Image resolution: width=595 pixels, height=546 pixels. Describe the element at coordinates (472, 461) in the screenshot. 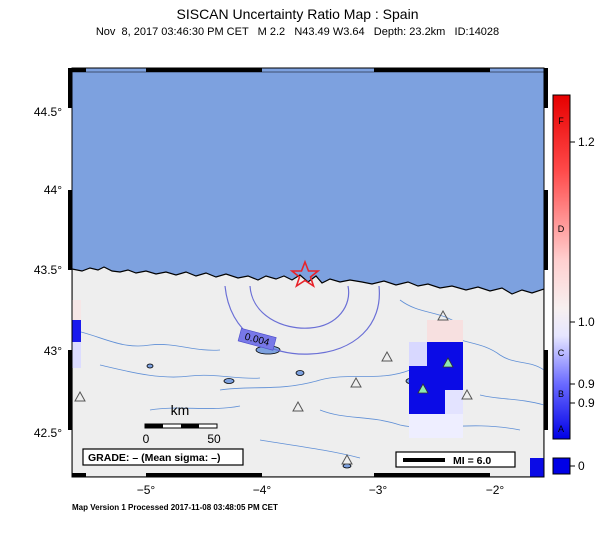

I see `mi-legend-text: MI = 6.0` at that location.